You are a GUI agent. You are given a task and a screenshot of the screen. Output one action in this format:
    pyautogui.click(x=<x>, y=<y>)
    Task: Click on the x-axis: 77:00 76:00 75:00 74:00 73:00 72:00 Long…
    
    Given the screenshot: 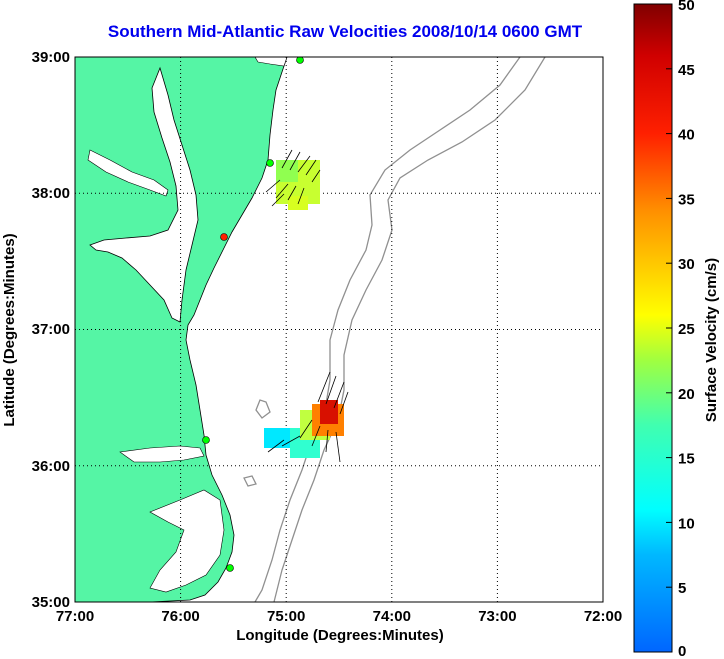 What is the action you would take?
    pyautogui.click(x=339, y=626)
    